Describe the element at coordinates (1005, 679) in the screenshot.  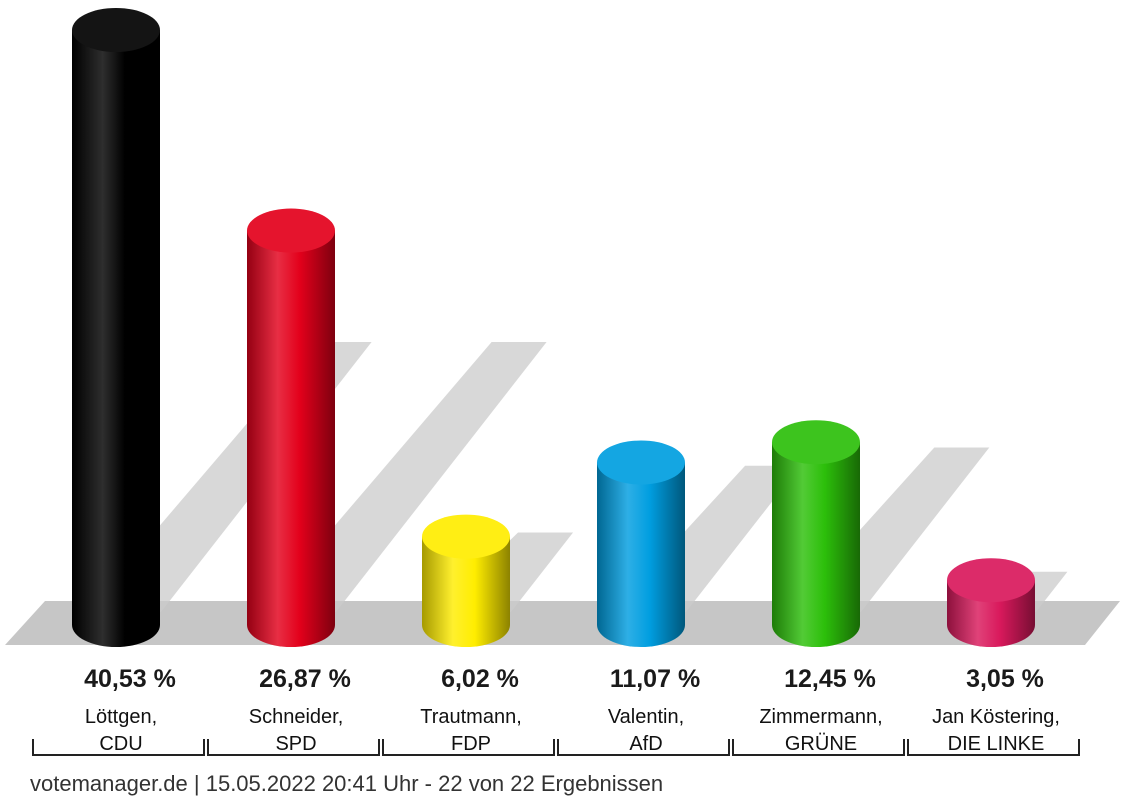
I see `percent-label: 3,05 %` at that location.